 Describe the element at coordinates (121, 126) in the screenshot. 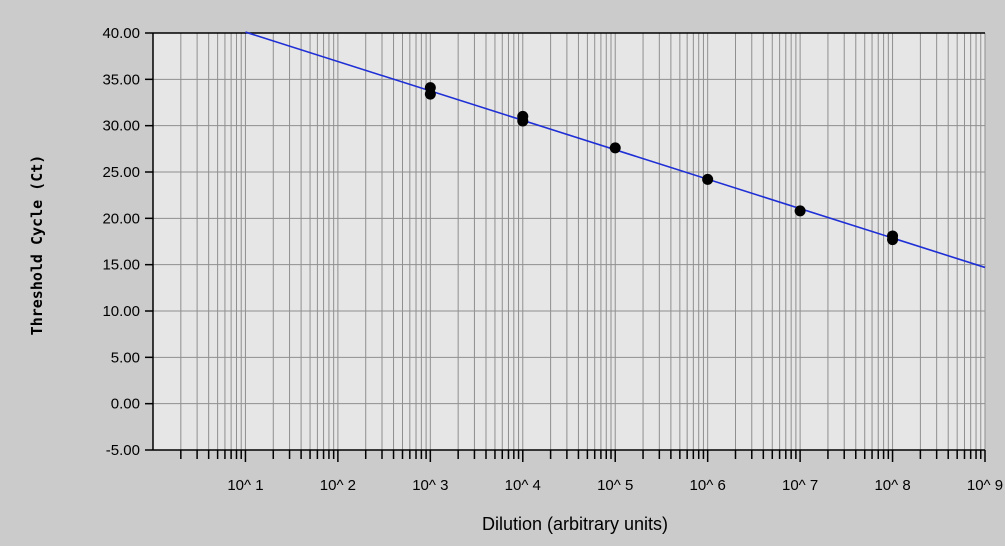

I see `y-tick-label: 30.00` at that location.